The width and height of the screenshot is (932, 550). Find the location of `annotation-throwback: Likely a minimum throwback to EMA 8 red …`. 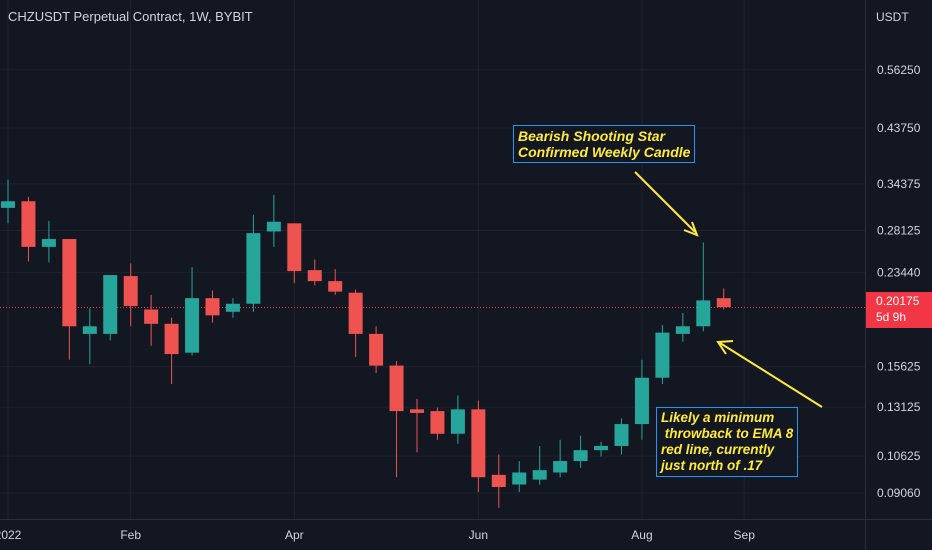

annotation-throwback: Likely a minimum throwback to EMA 8 red … is located at coordinates (727, 442).